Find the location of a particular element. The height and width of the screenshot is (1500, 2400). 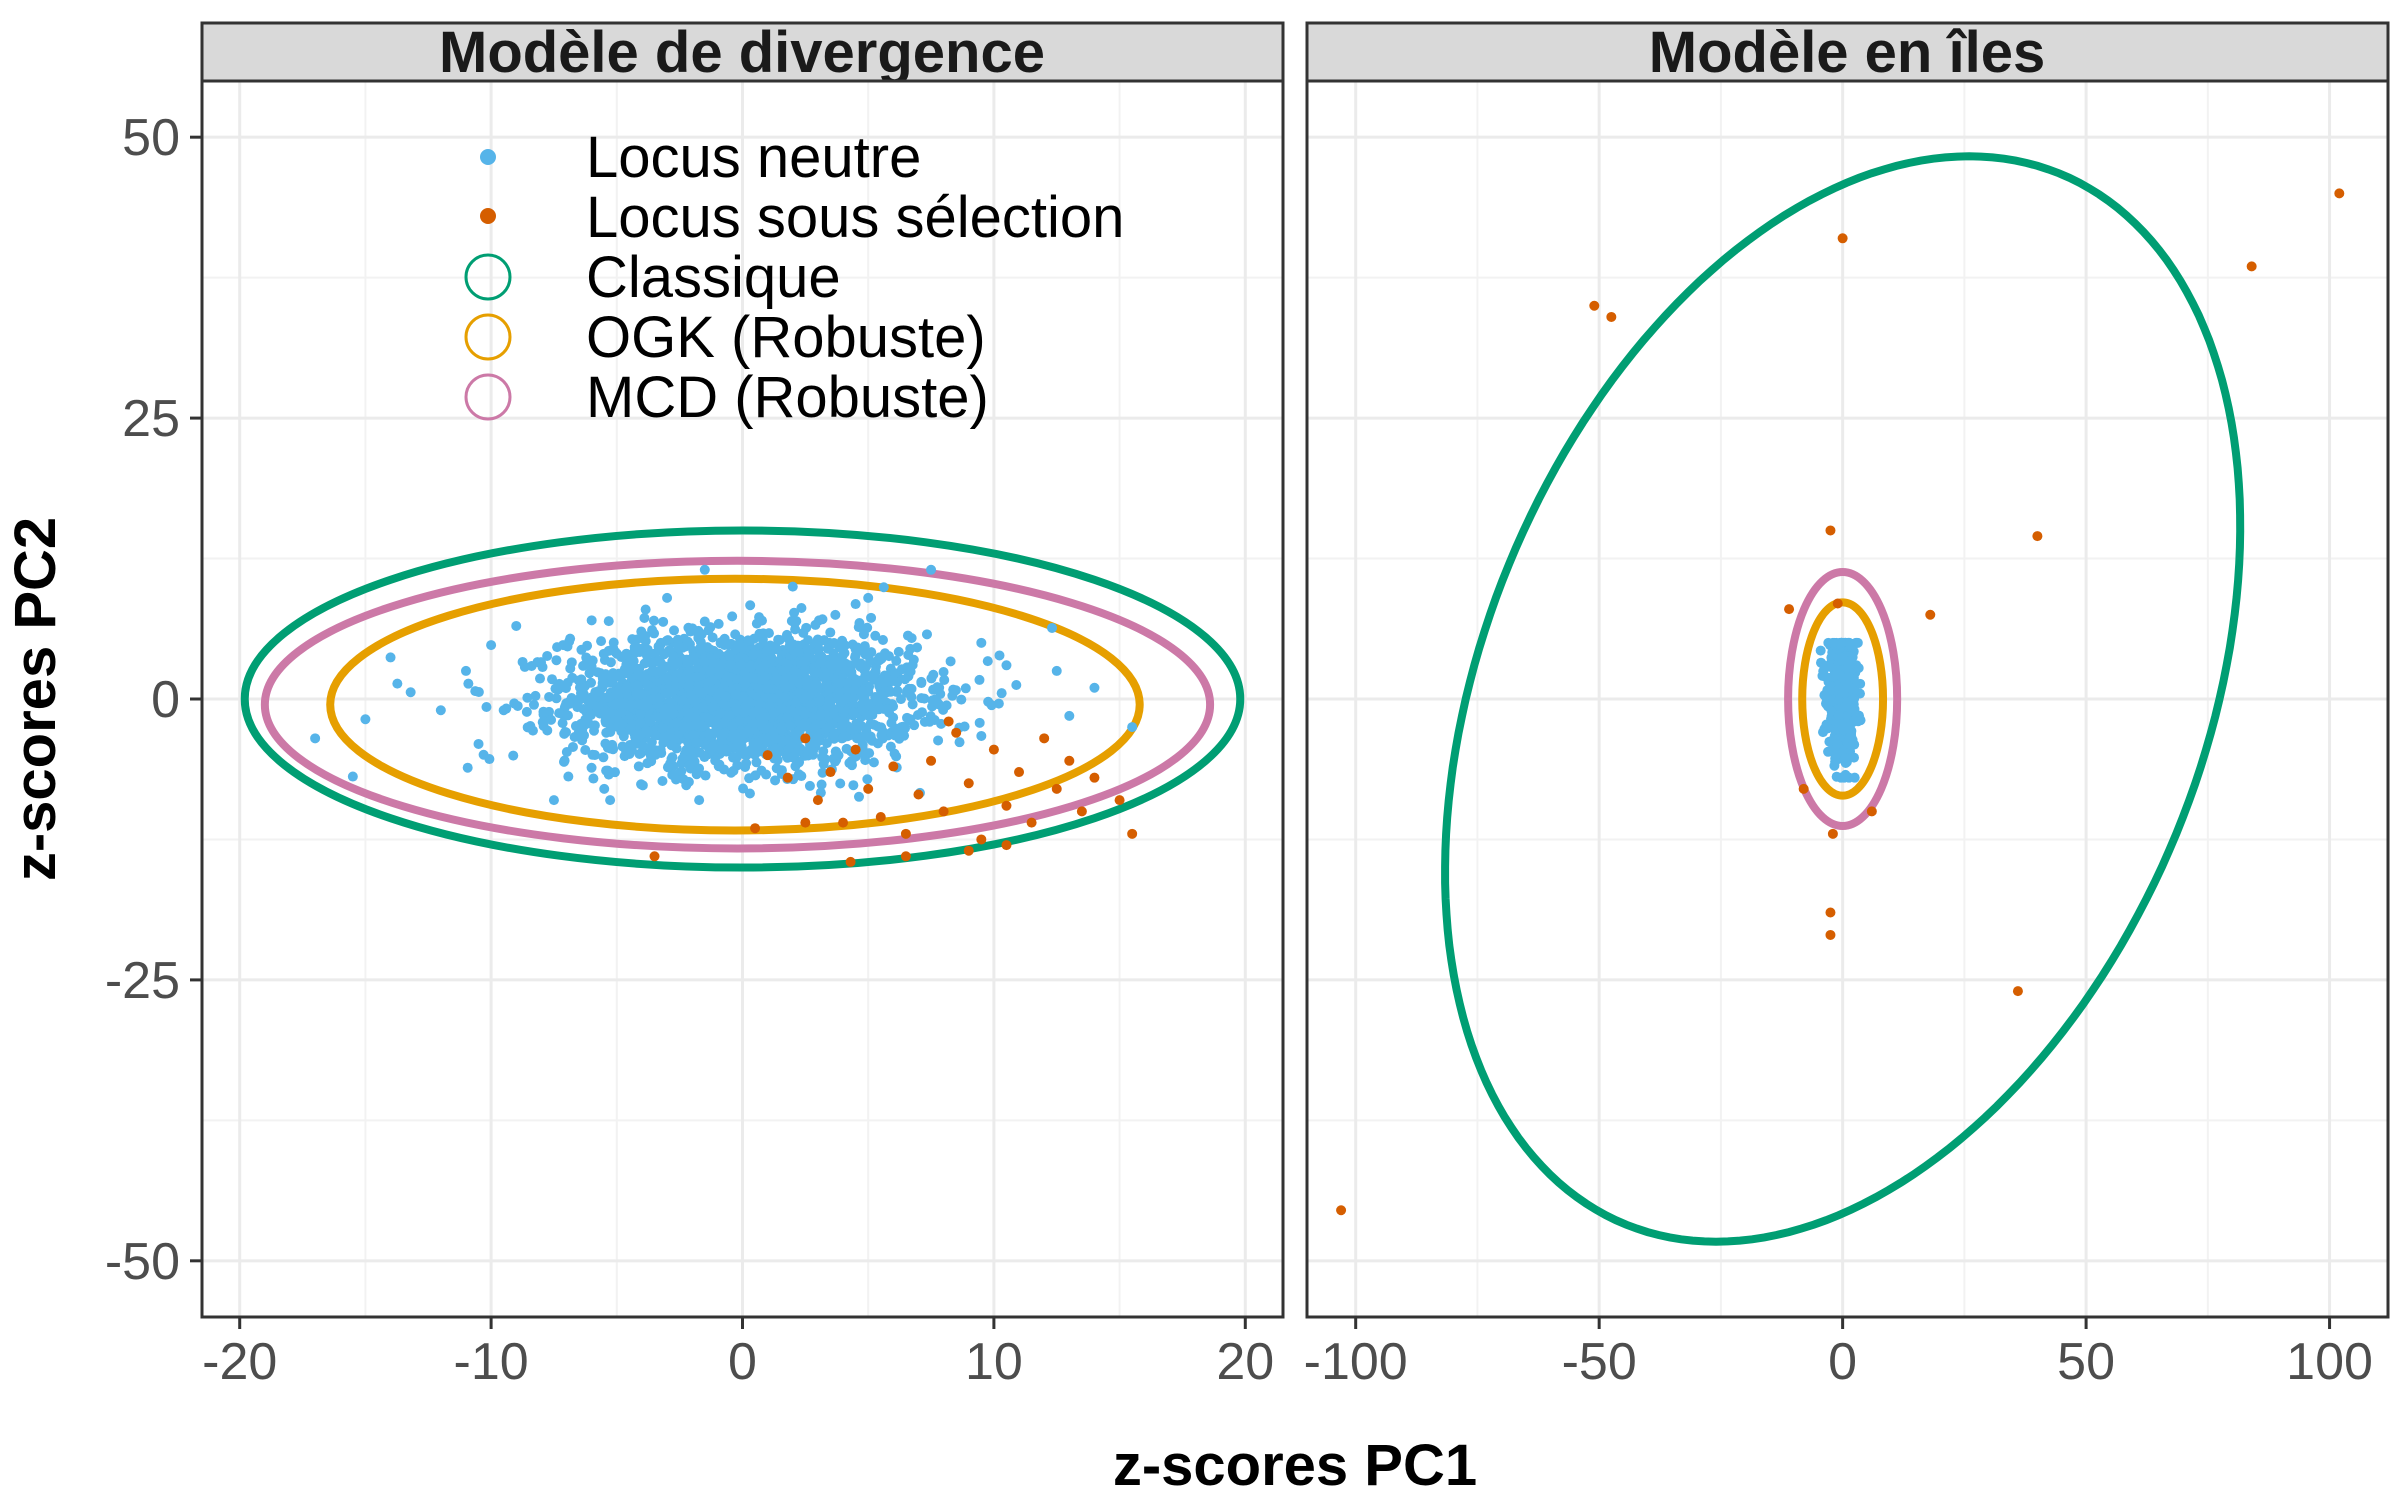

legend-label-ogk: OGK (Robuste) is located at coordinates (786, 337).